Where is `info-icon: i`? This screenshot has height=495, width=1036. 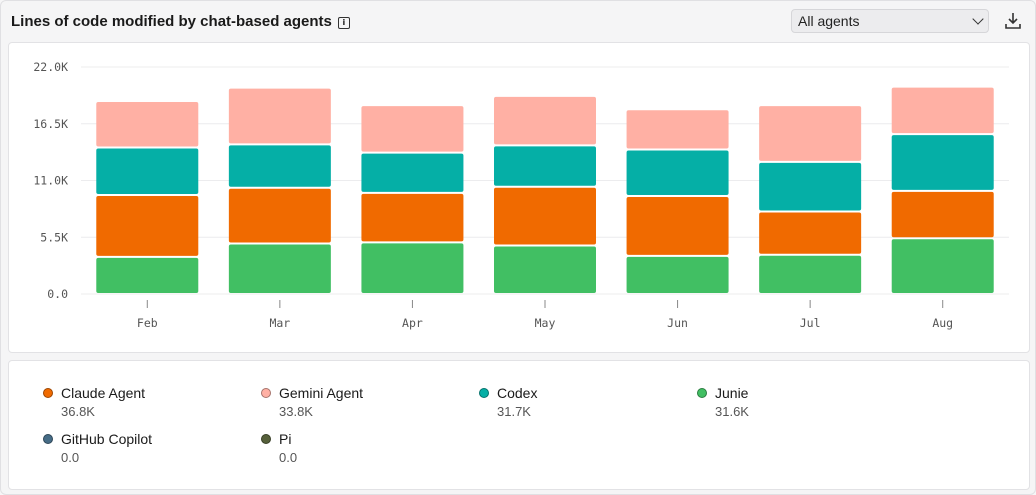 info-icon: i is located at coordinates (343, 23).